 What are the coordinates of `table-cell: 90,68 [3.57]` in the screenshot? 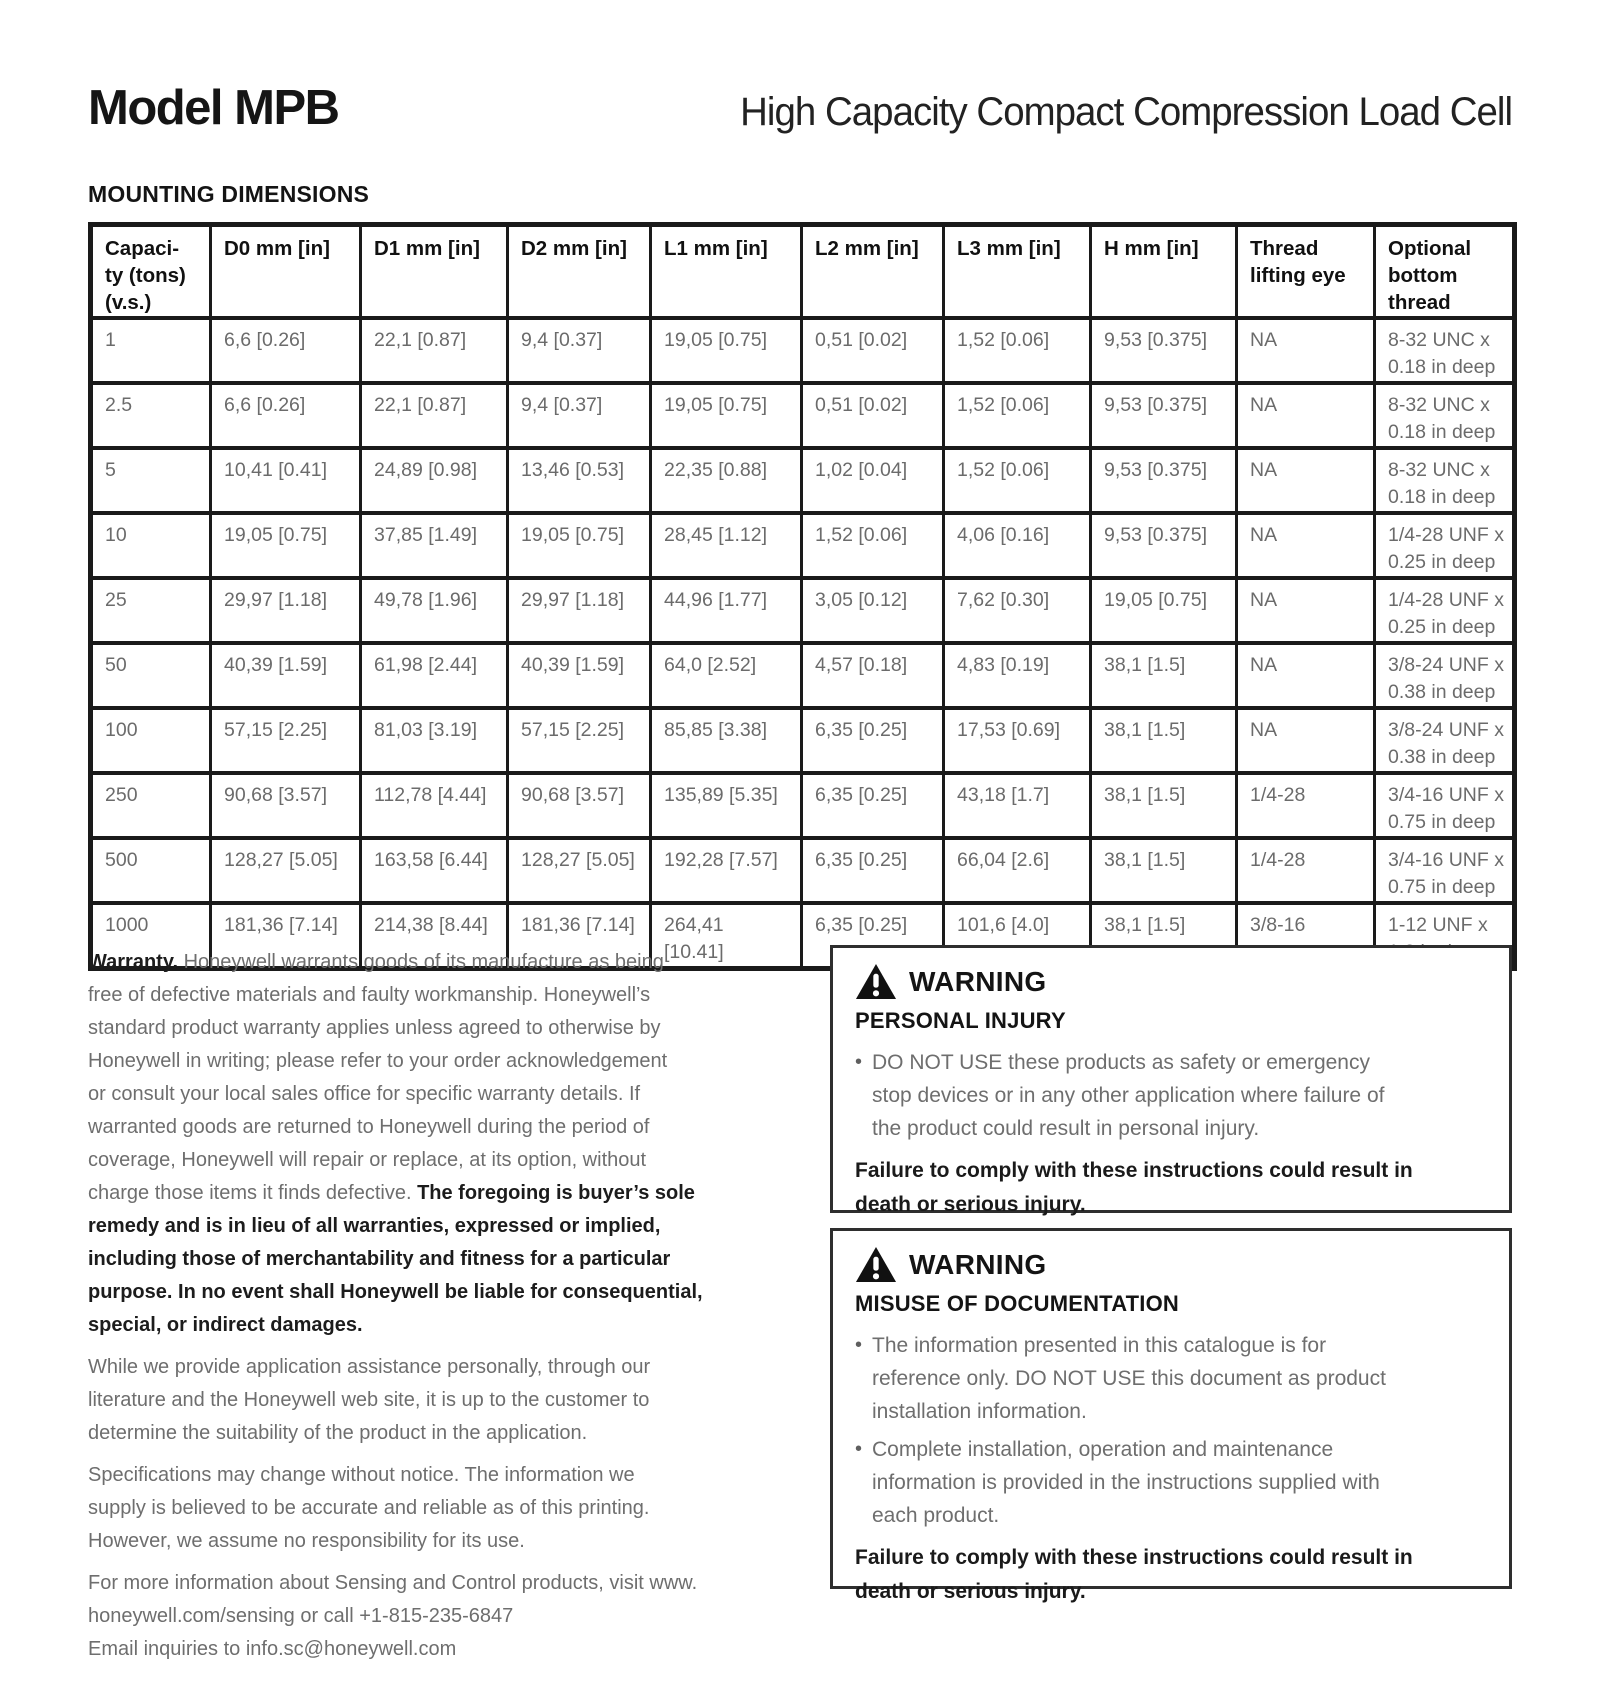 It's located at (285, 805).